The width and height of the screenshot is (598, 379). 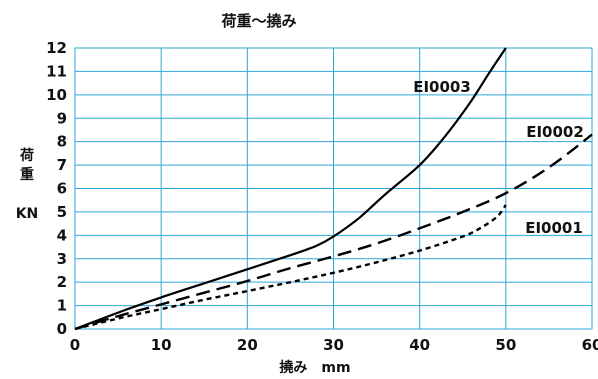 I want to click on y-axis-label-char-2: 重, so click(x=27, y=174).